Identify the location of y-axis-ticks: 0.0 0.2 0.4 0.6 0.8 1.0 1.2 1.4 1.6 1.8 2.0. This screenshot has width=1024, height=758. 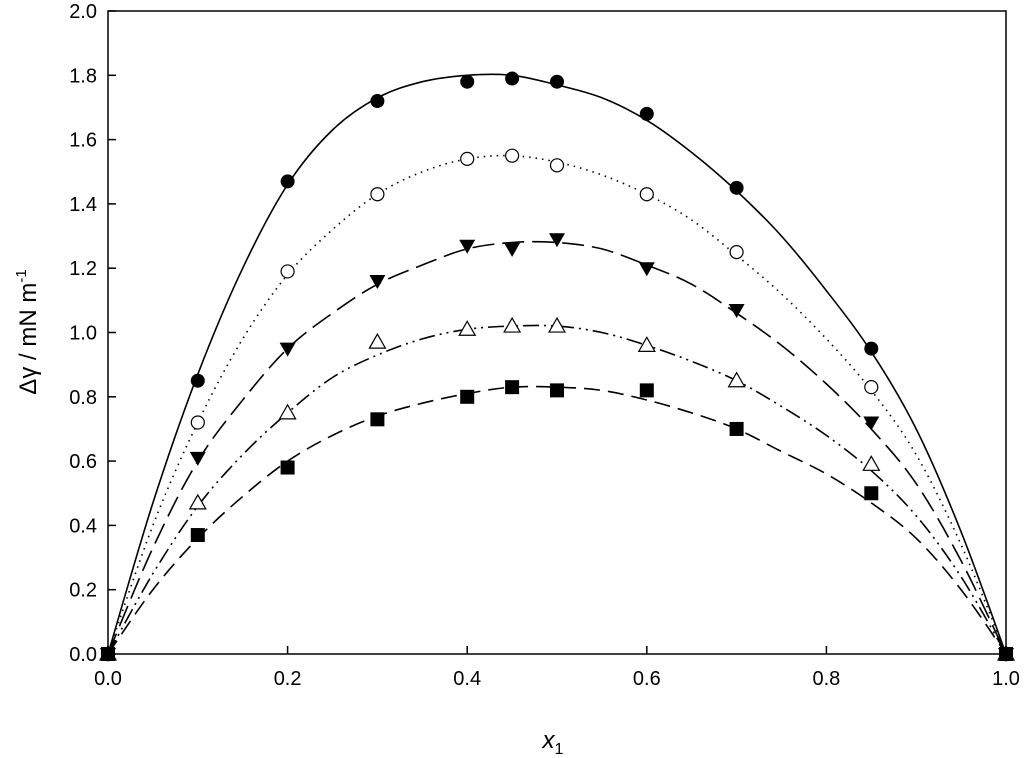
(92, 333).